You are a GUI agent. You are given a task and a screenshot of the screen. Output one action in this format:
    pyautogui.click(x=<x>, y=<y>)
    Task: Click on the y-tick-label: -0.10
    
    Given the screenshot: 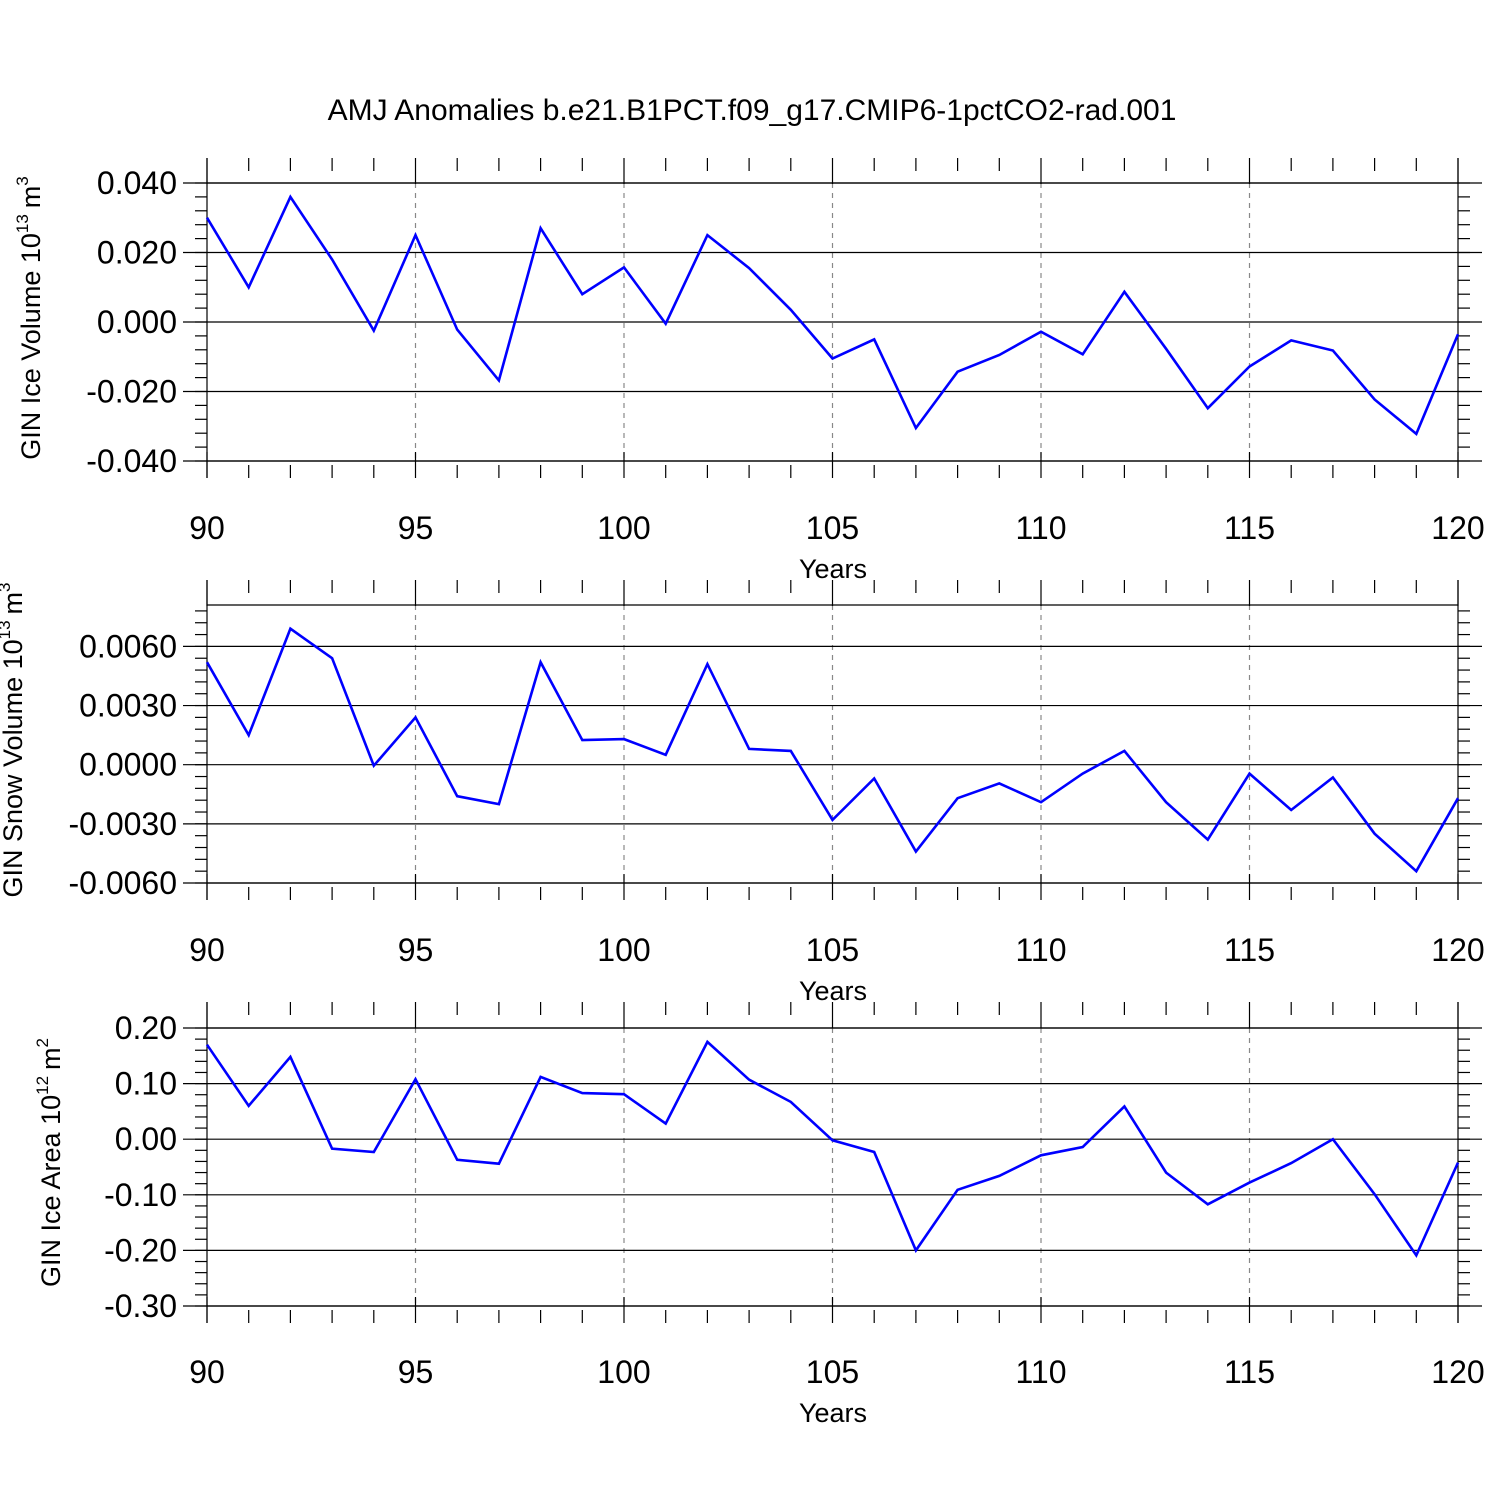 What is the action you would take?
    pyautogui.click(x=140, y=1195)
    